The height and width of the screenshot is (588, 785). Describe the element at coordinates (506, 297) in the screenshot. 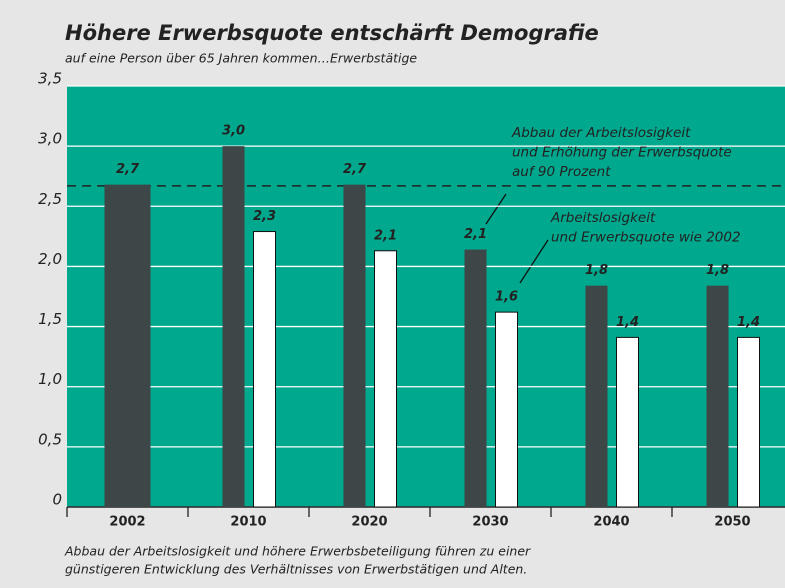

I see `value-label: 1,6` at that location.